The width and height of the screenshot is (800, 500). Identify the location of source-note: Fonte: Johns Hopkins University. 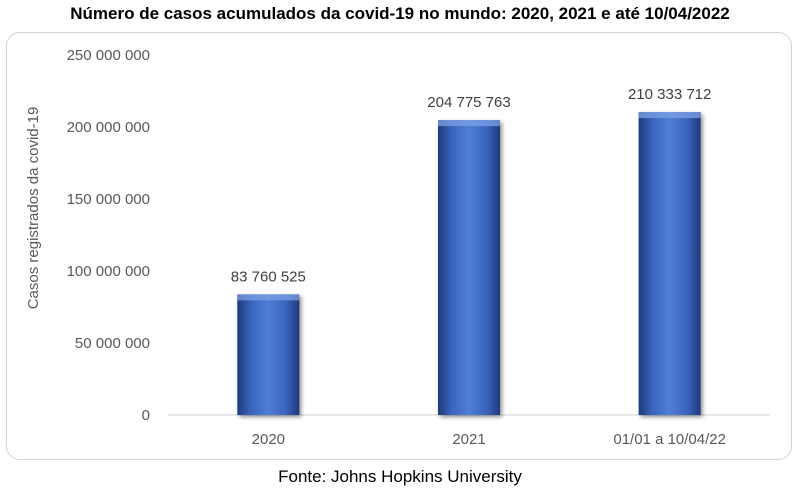
(400, 476).